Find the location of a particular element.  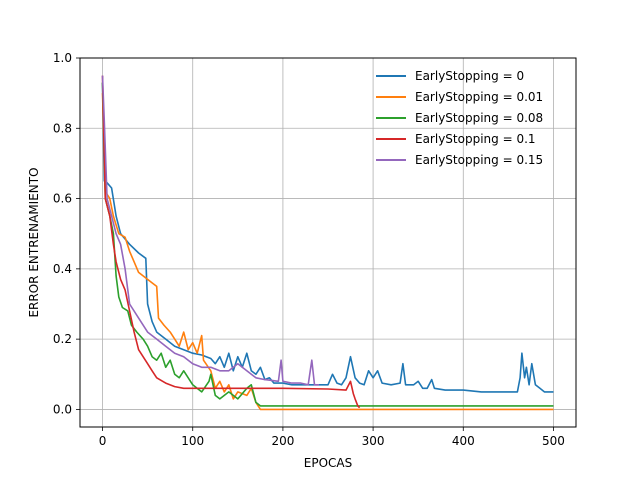

y-tick-label: 0.2 is located at coordinates (62, 339).